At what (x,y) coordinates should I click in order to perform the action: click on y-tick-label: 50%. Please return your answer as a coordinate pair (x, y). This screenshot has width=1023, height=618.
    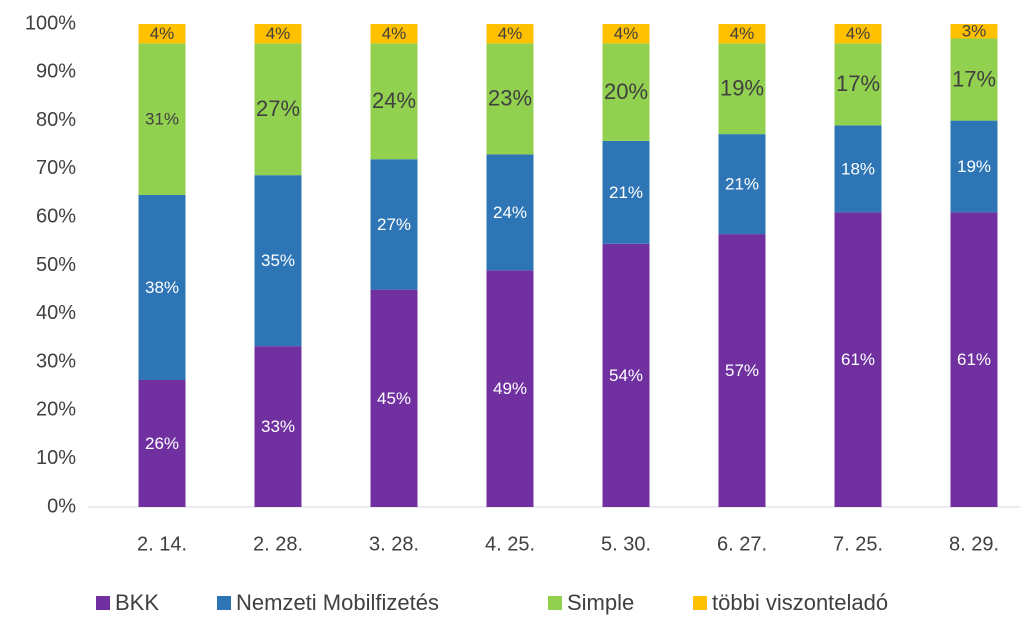
    Looking at the image, I should click on (56, 265).